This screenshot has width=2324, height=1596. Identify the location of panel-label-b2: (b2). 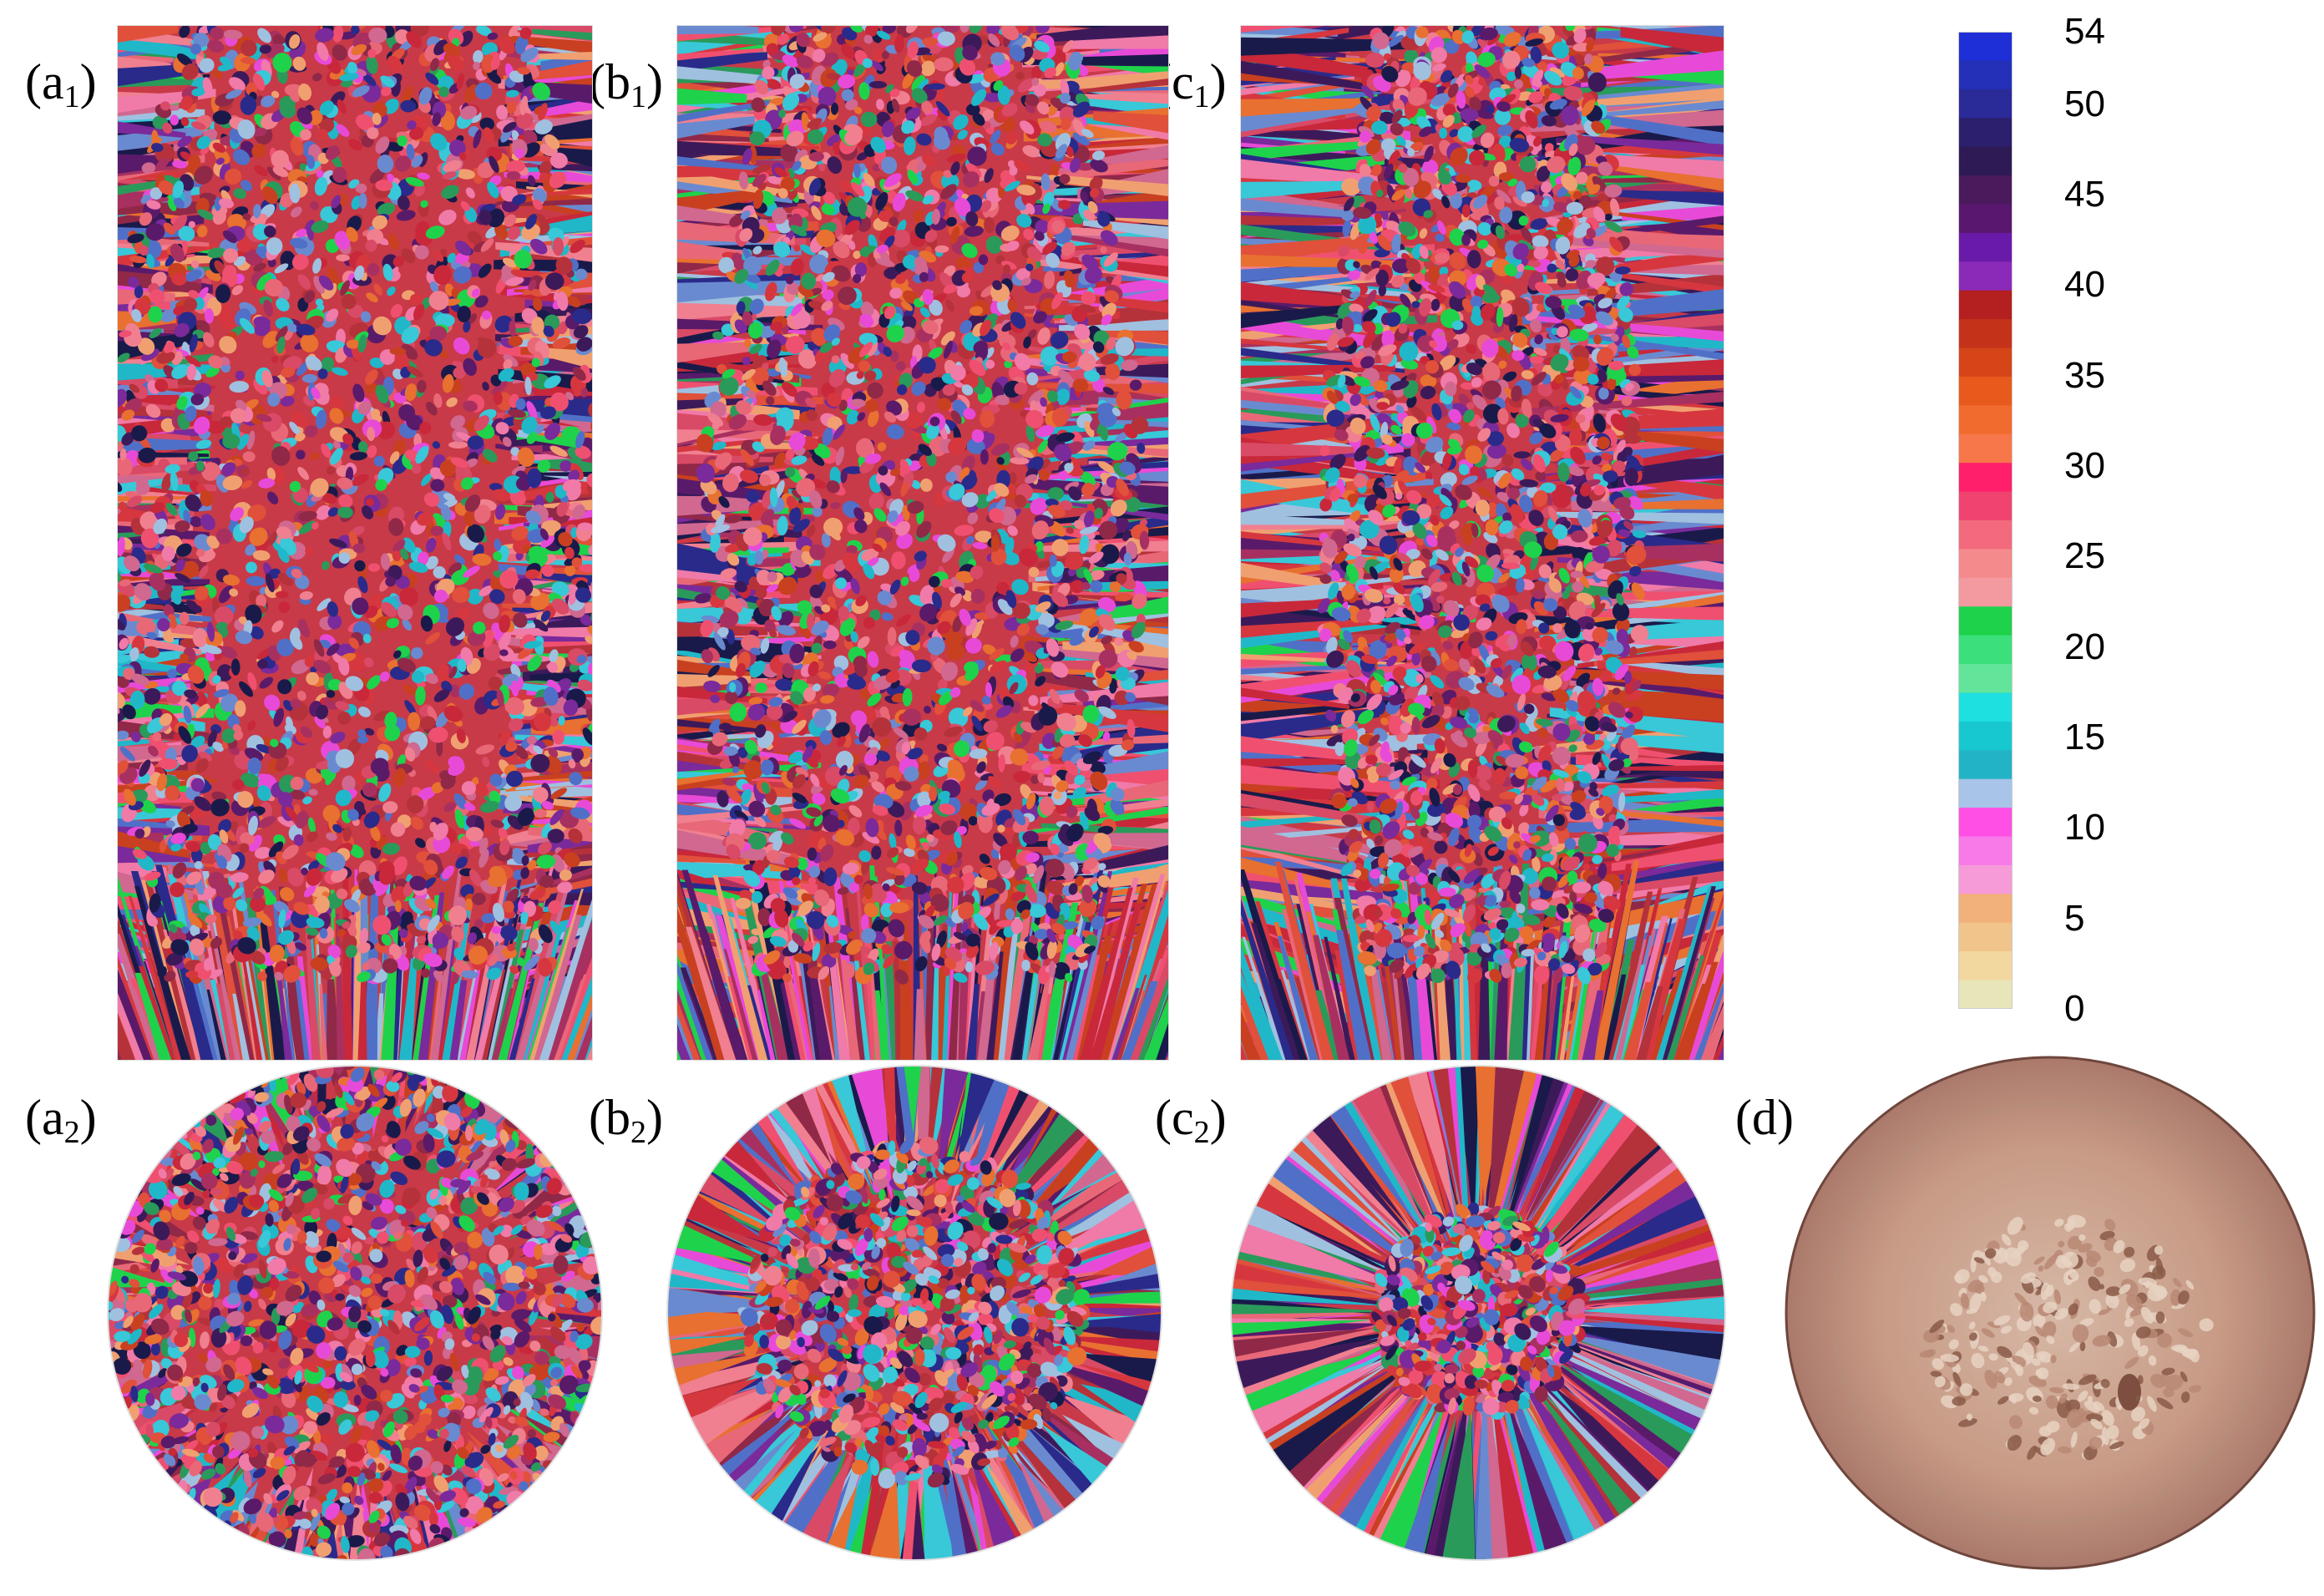
(626, 1120).